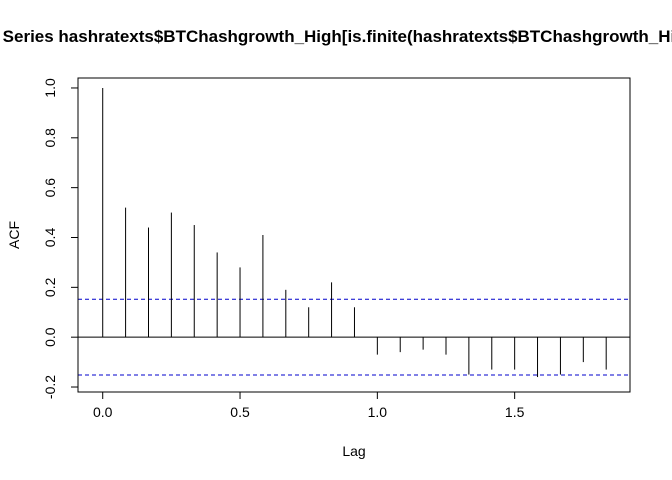  Describe the element at coordinates (50, 138) in the screenshot. I see `y-tick-label: 0.8` at that location.